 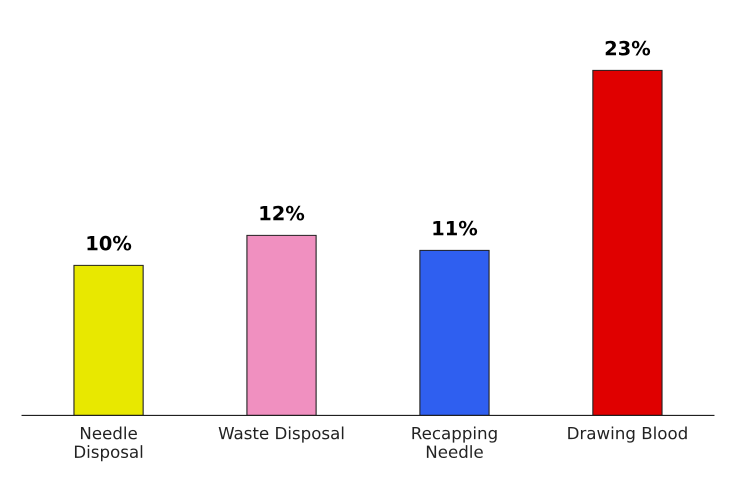 I want to click on data-label: 10%, so click(x=109, y=243).